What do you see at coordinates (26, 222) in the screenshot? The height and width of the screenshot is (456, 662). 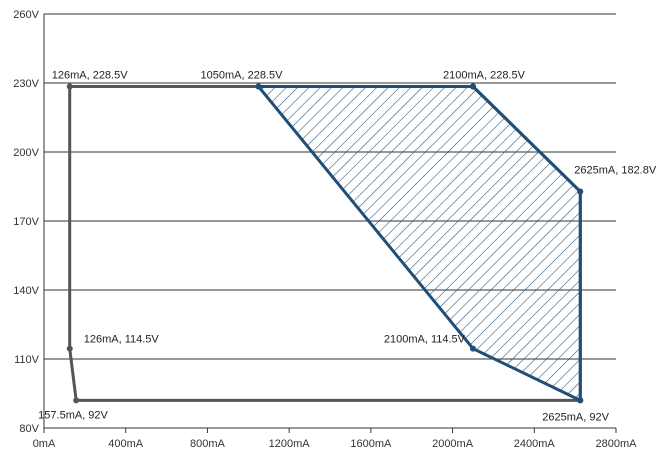 I see `y-tick-label: 170V` at bounding box center [26, 222].